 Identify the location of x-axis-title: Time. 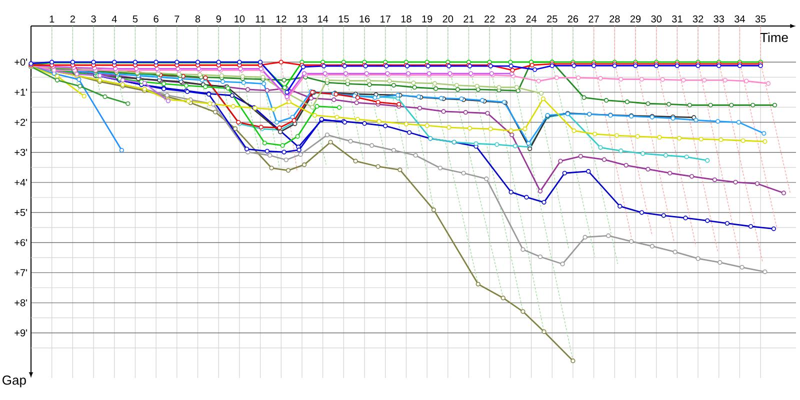
(774, 37).